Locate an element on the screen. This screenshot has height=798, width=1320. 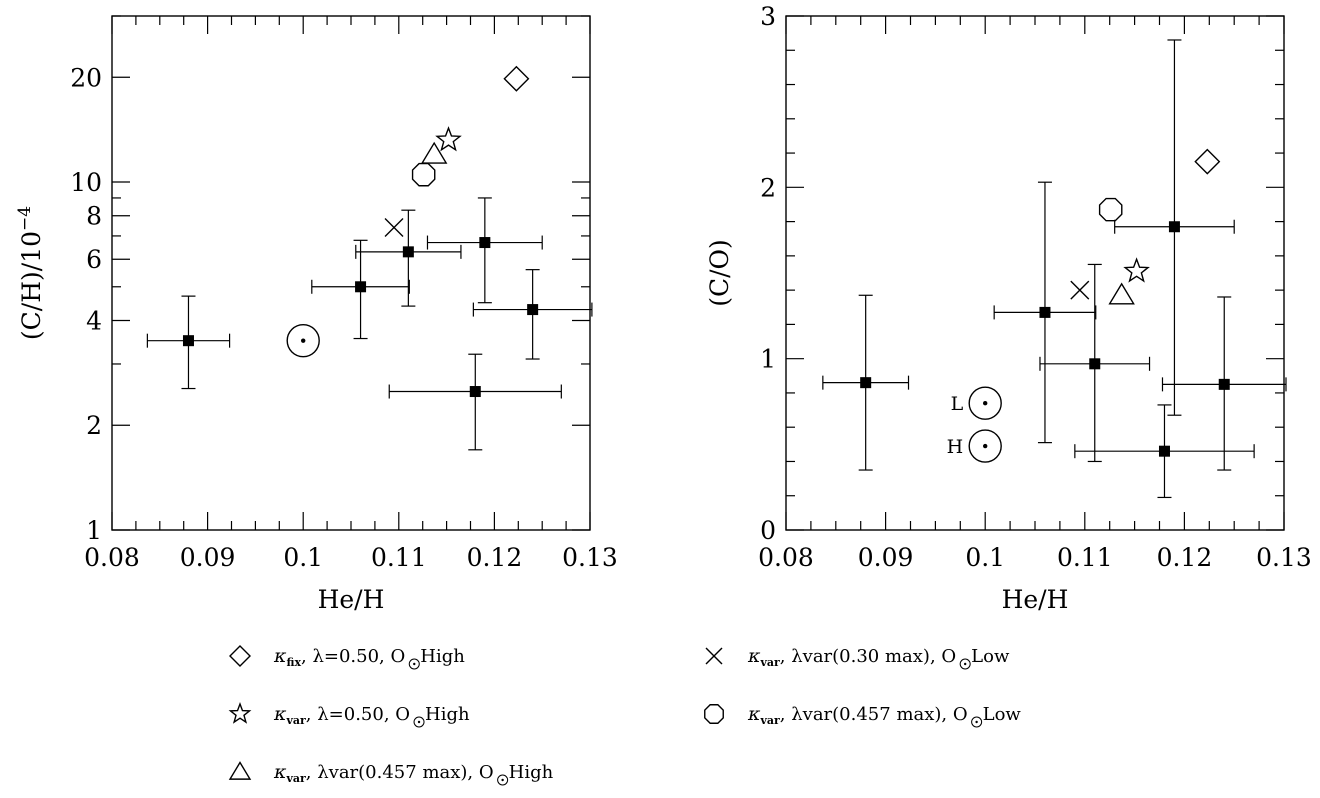
sun-label: H is located at coordinates (955, 447).